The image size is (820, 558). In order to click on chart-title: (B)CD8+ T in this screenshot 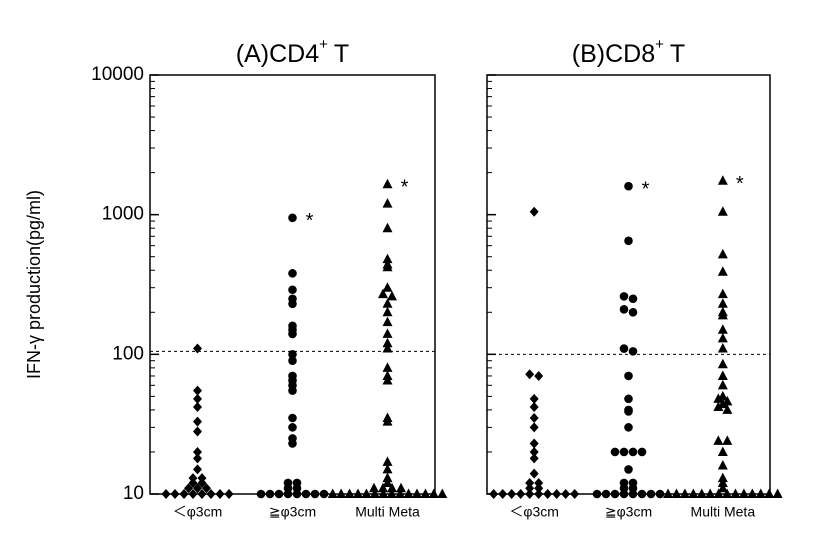, I will do `click(628, 52)`.